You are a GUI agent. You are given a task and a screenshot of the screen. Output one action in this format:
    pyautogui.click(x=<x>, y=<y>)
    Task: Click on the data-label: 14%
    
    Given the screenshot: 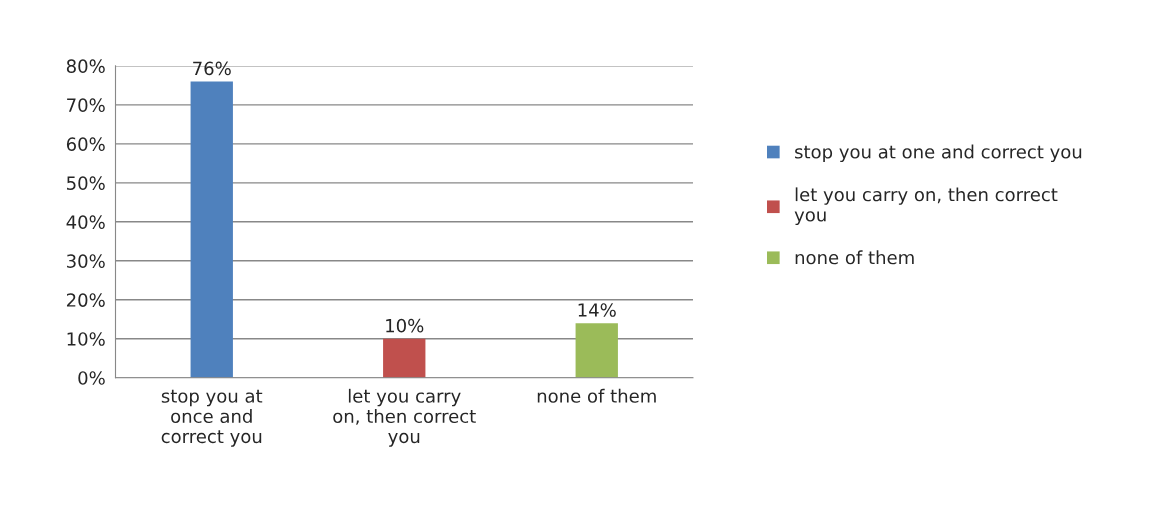 What is the action you would take?
    pyautogui.click(x=597, y=310)
    